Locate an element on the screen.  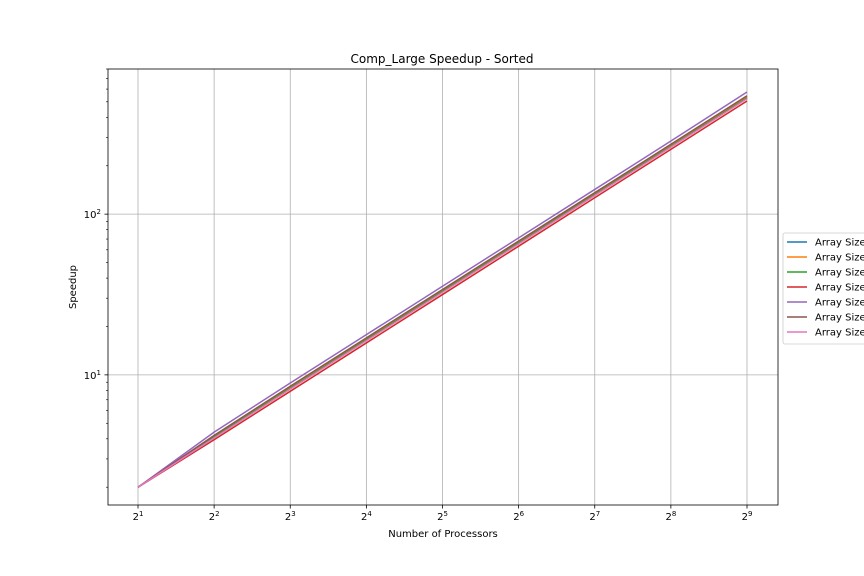
x-tick-label: 27 is located at coordinates (594, 516).